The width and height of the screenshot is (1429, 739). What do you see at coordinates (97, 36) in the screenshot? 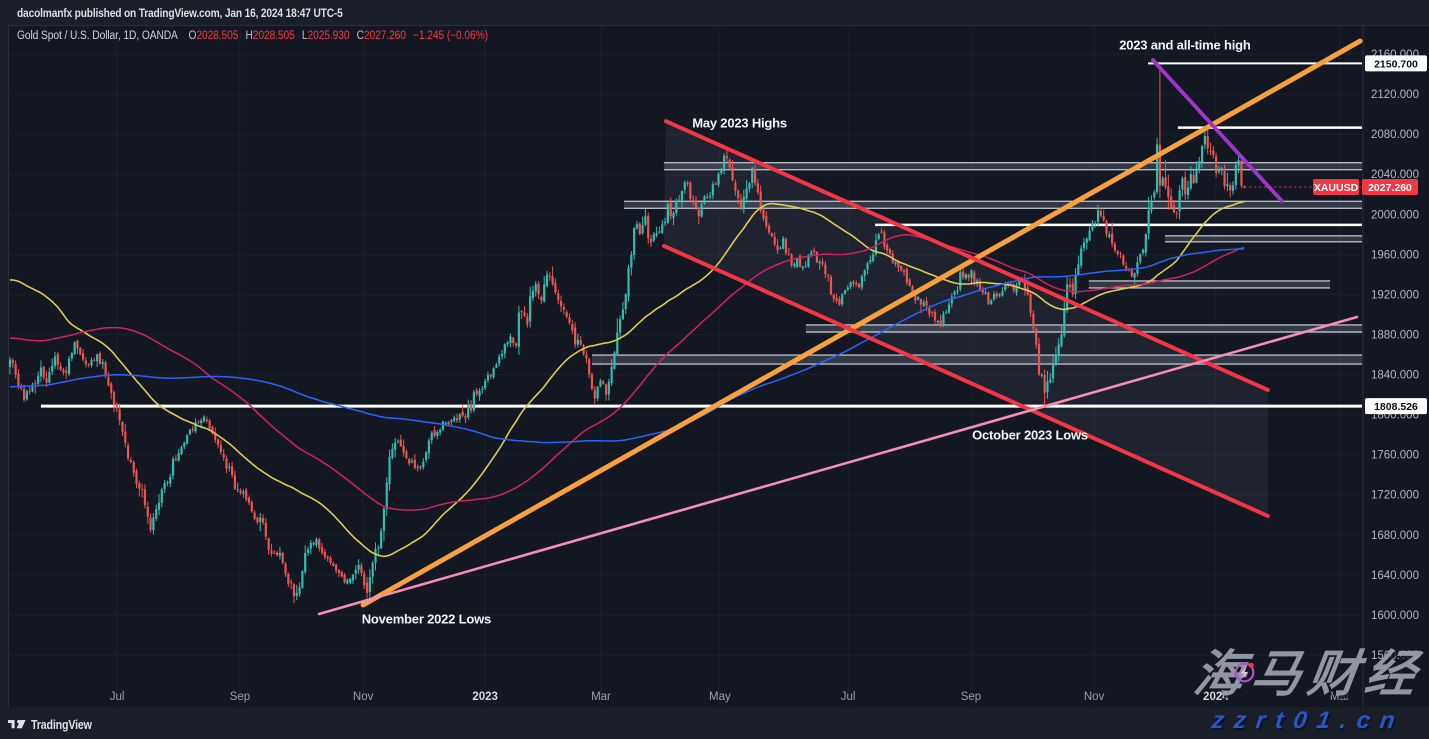
I see `symbol-title: Gold Spot / U.S. Dollar, 1D, OANDA` at bounding box center [97, 36].